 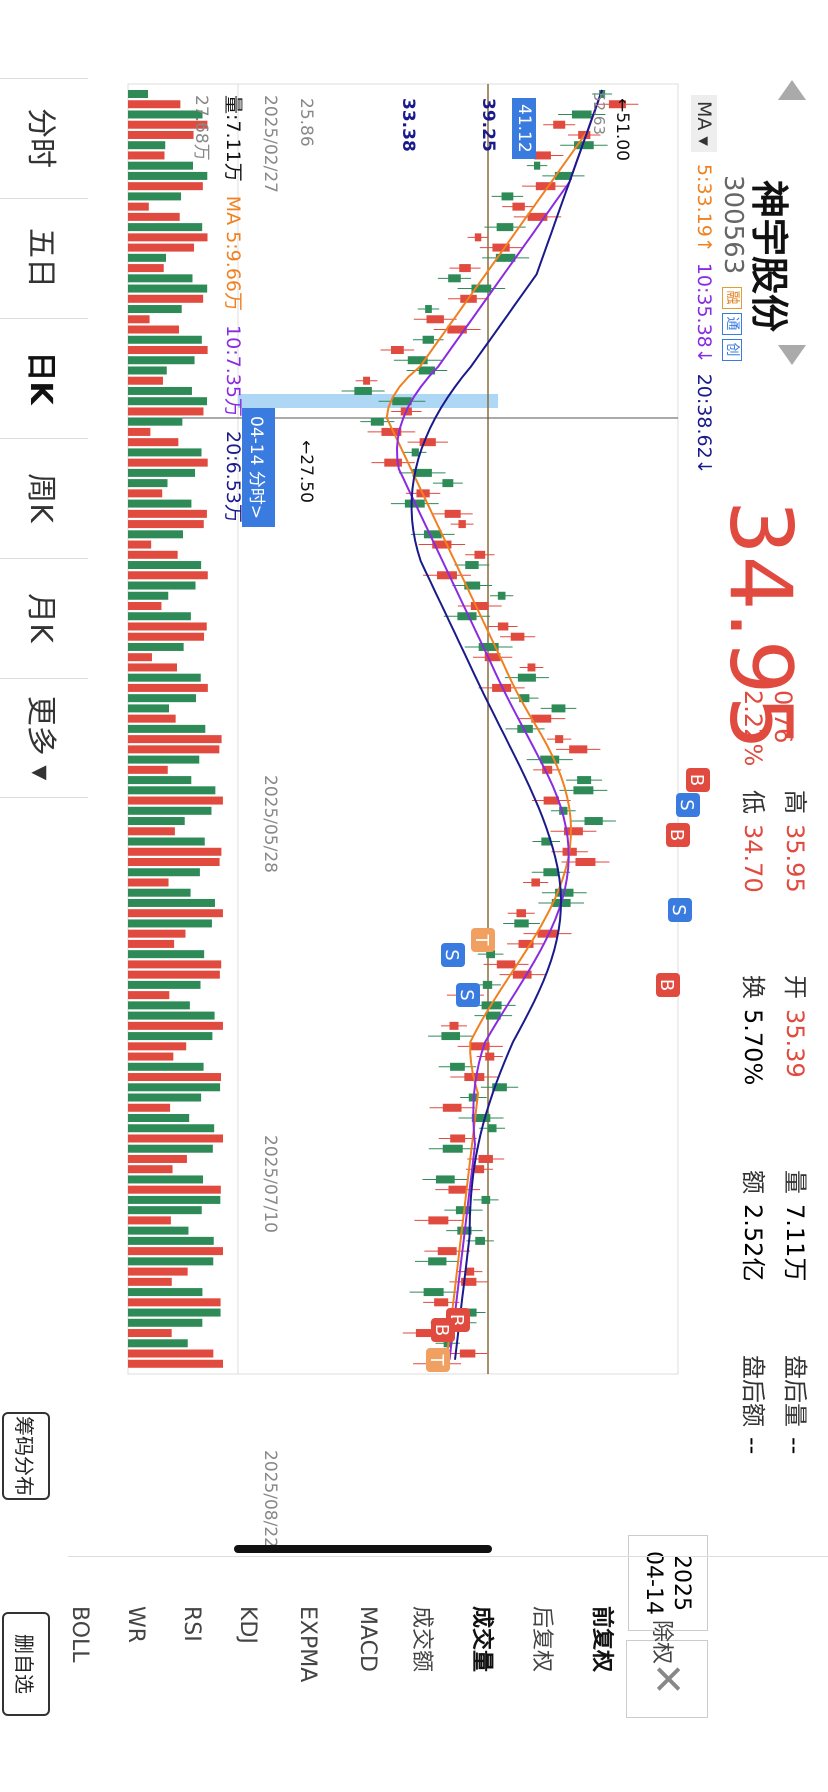 I want to click on ma-dropdown: MA ▾, so click(x=704, y=123).